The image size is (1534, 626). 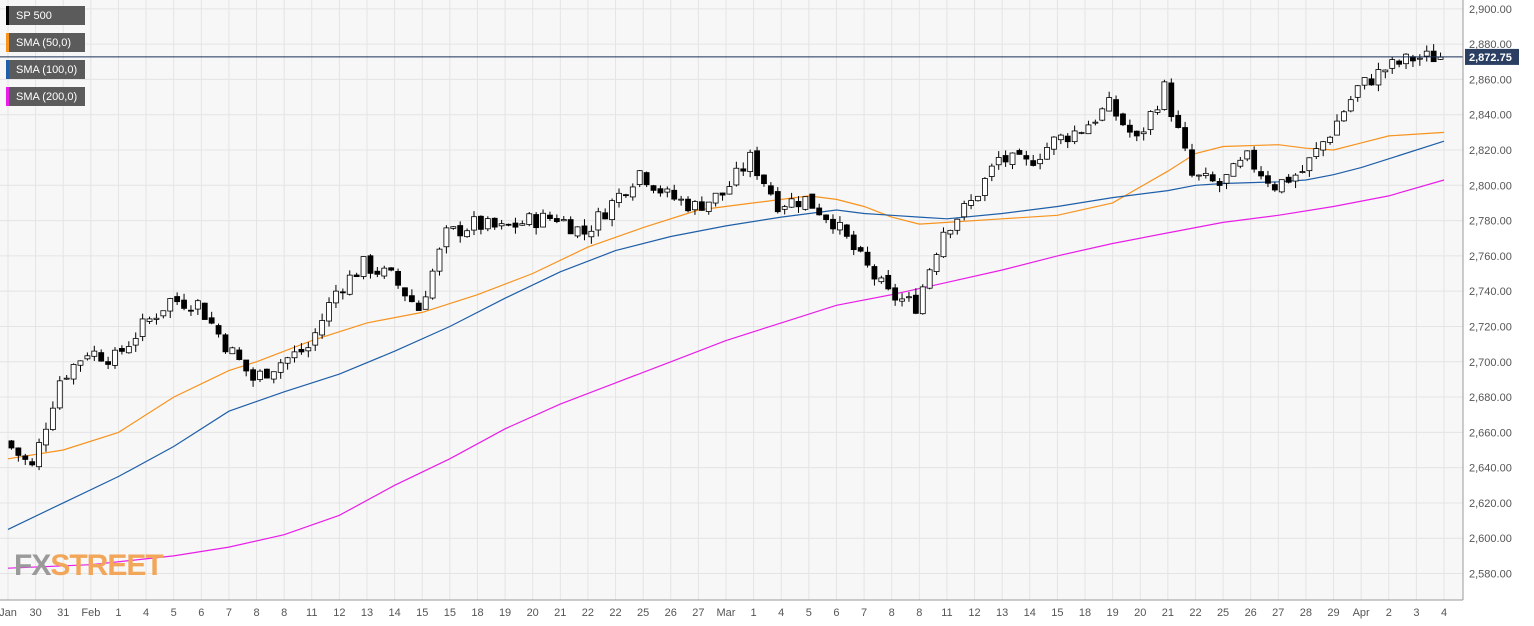 I want to click on x-tick-label: 14, so click(x=1030, y=613).